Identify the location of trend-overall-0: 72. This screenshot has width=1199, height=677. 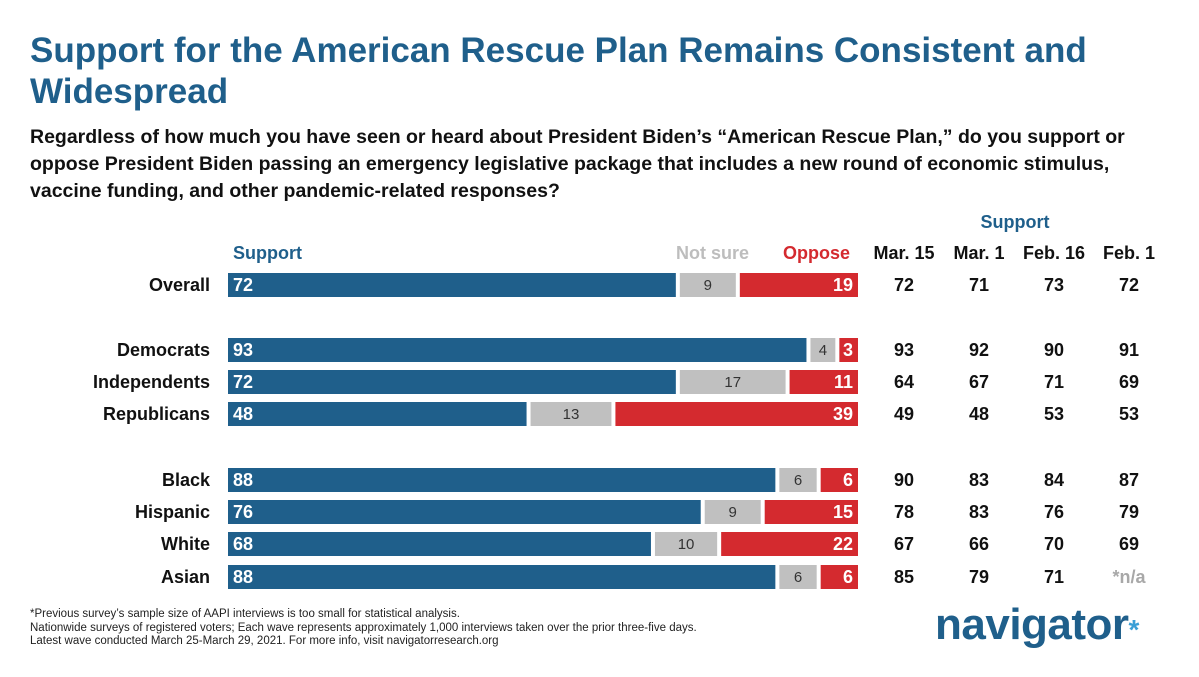
(904, 285).